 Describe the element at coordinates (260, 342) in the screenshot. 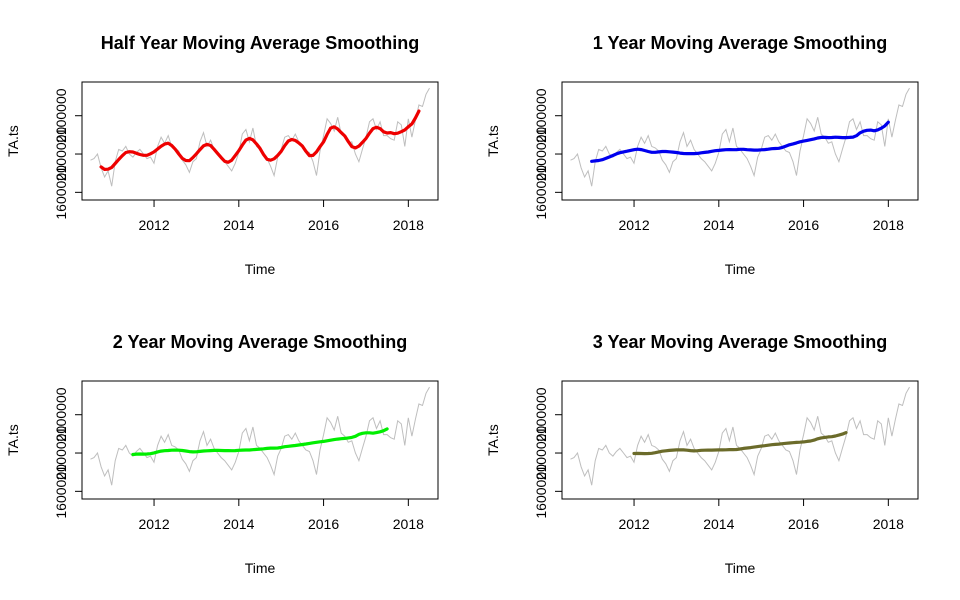

I see `chart-title: 2 Year Moving Average Smoothing` at that location.